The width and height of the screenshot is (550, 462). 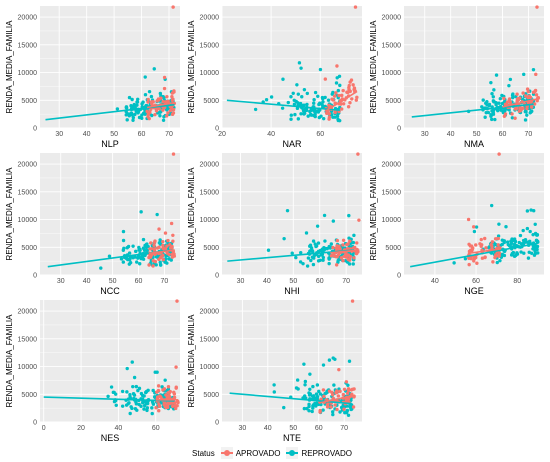 What do you see at coordinates (203, 453) in the screenshot?
I see `legend-title: Status` at bounding box center [203, 453].